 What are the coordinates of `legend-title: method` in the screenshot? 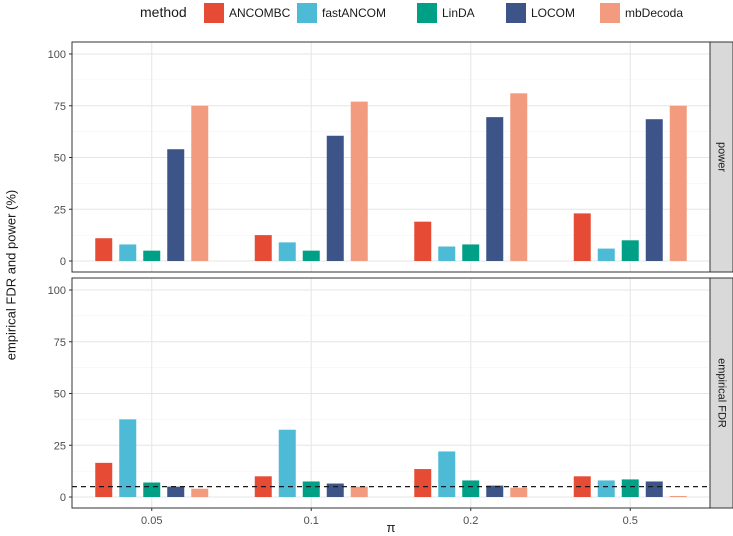 It's located at (163, 12).